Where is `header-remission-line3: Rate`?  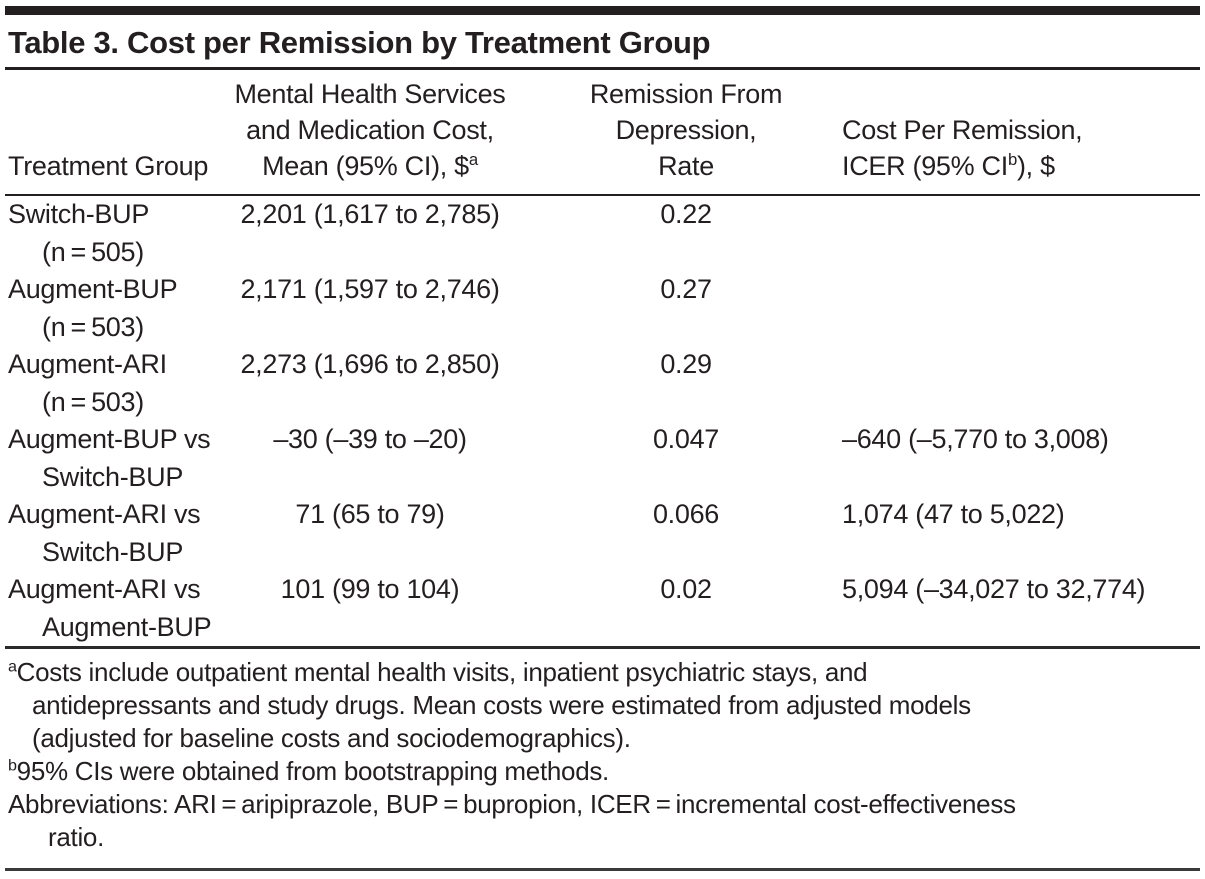
header-remission-line3: Rate is located at coordinates (686, 166).